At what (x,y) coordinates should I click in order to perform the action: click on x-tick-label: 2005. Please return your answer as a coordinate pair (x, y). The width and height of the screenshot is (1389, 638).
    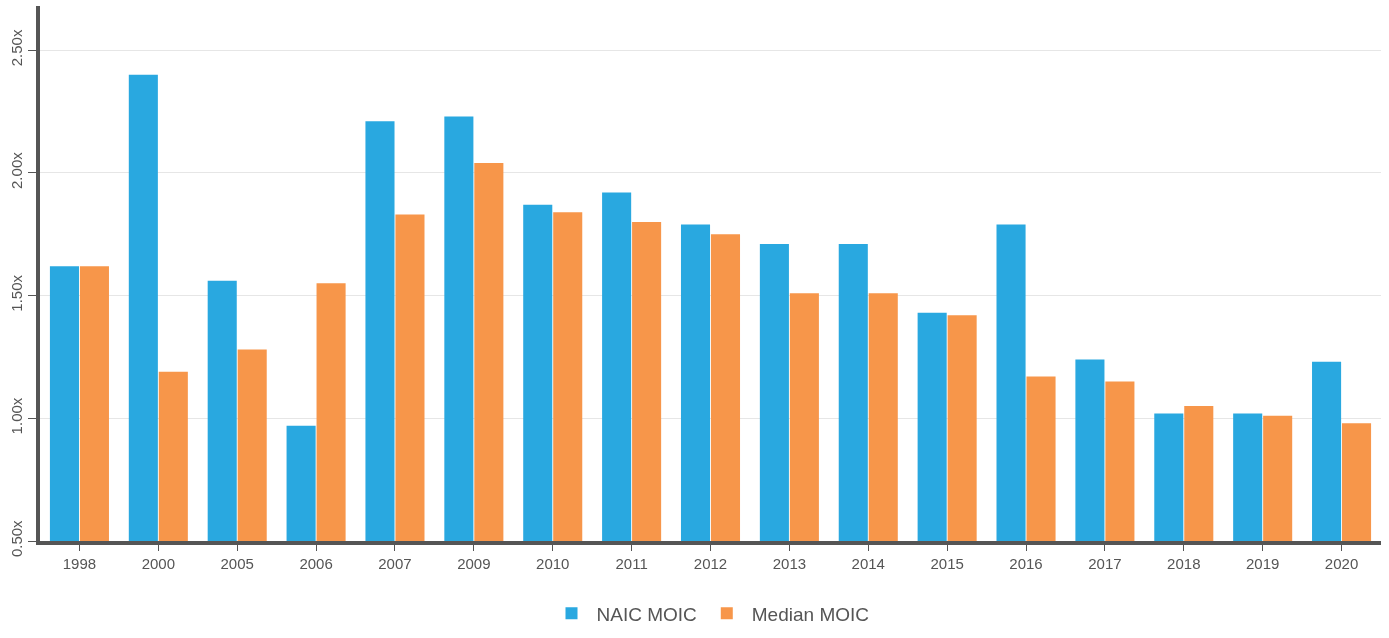
    Looking at the image, I should click on (237, 563).